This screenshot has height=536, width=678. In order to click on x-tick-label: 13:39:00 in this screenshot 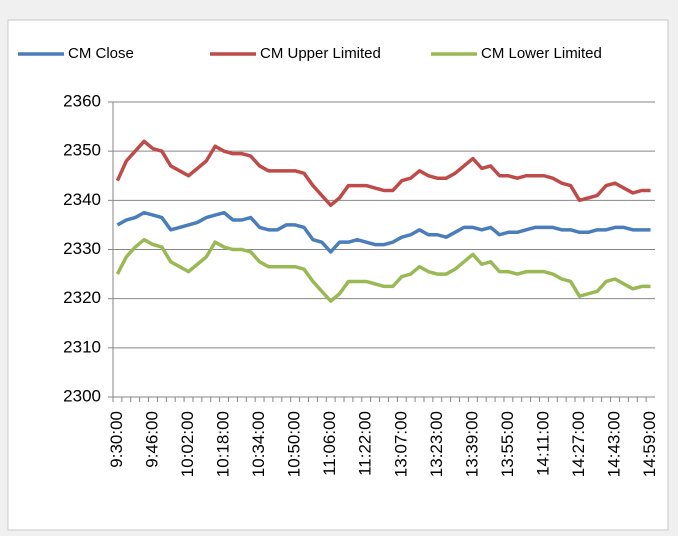, I will do `click(471, 444)`.